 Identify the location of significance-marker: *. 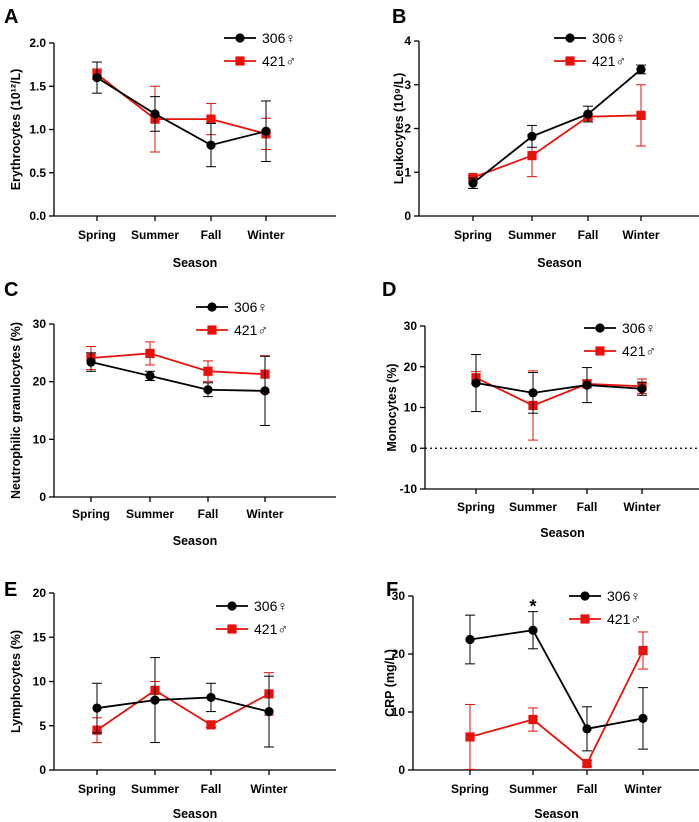
(532, 607).